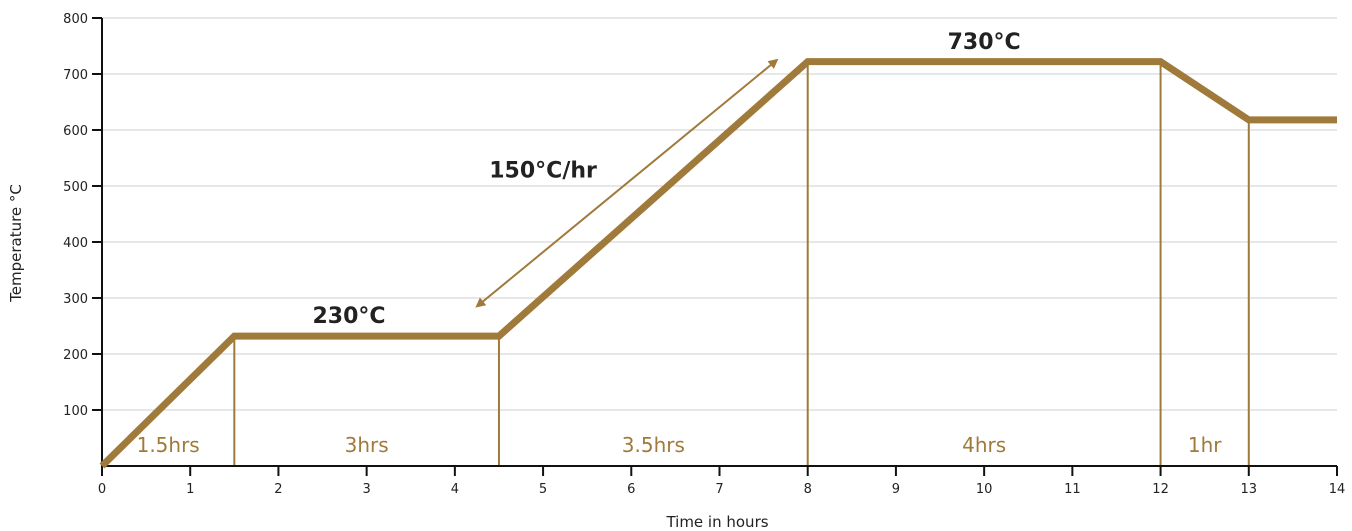  What do you see at coordinates (102, 489) in the screenshot?
I see `x-tick-label-0: 0` at bounding box center [102, 489].